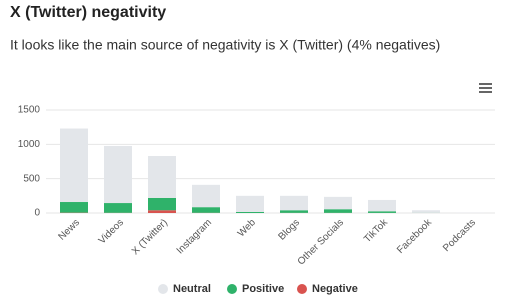 Image resolution: width=516 pixels, height=305 pixels. Describe the element at coordinates (335, 289) in the screenshot. I see `legend-label: Negative` at that location.